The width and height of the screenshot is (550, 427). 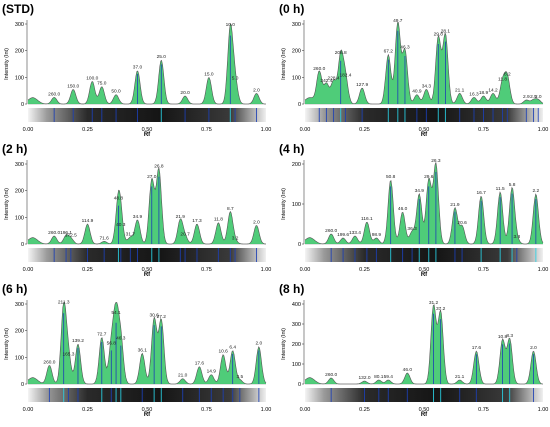 I want to click on peak-label: 50.0, so click(x=116, y=92).